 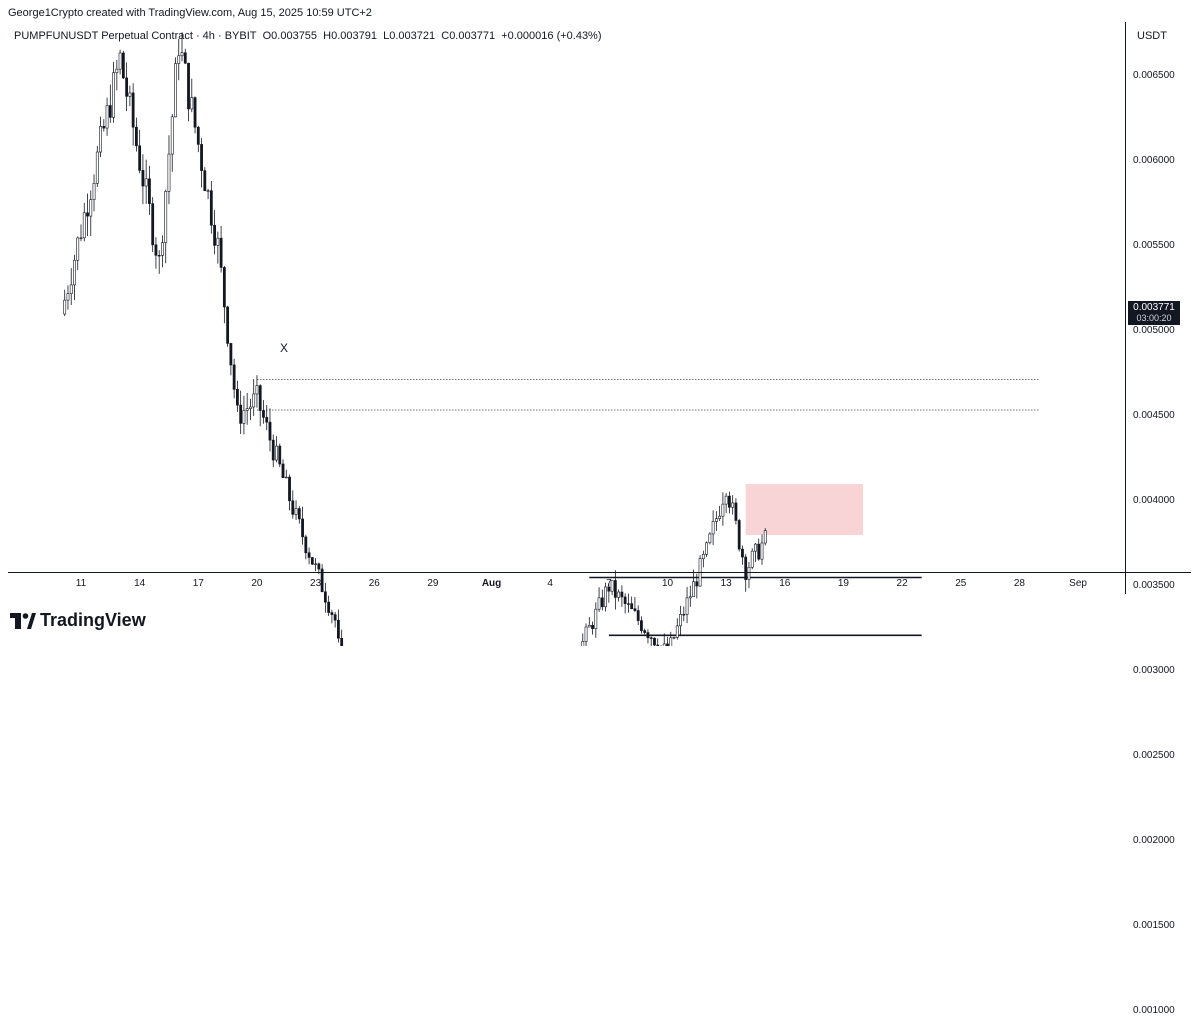 What do you see at coordinates (290, 36) in the screenshot?
I see `open-value: O0.003755` at bounding box center [290, 36].